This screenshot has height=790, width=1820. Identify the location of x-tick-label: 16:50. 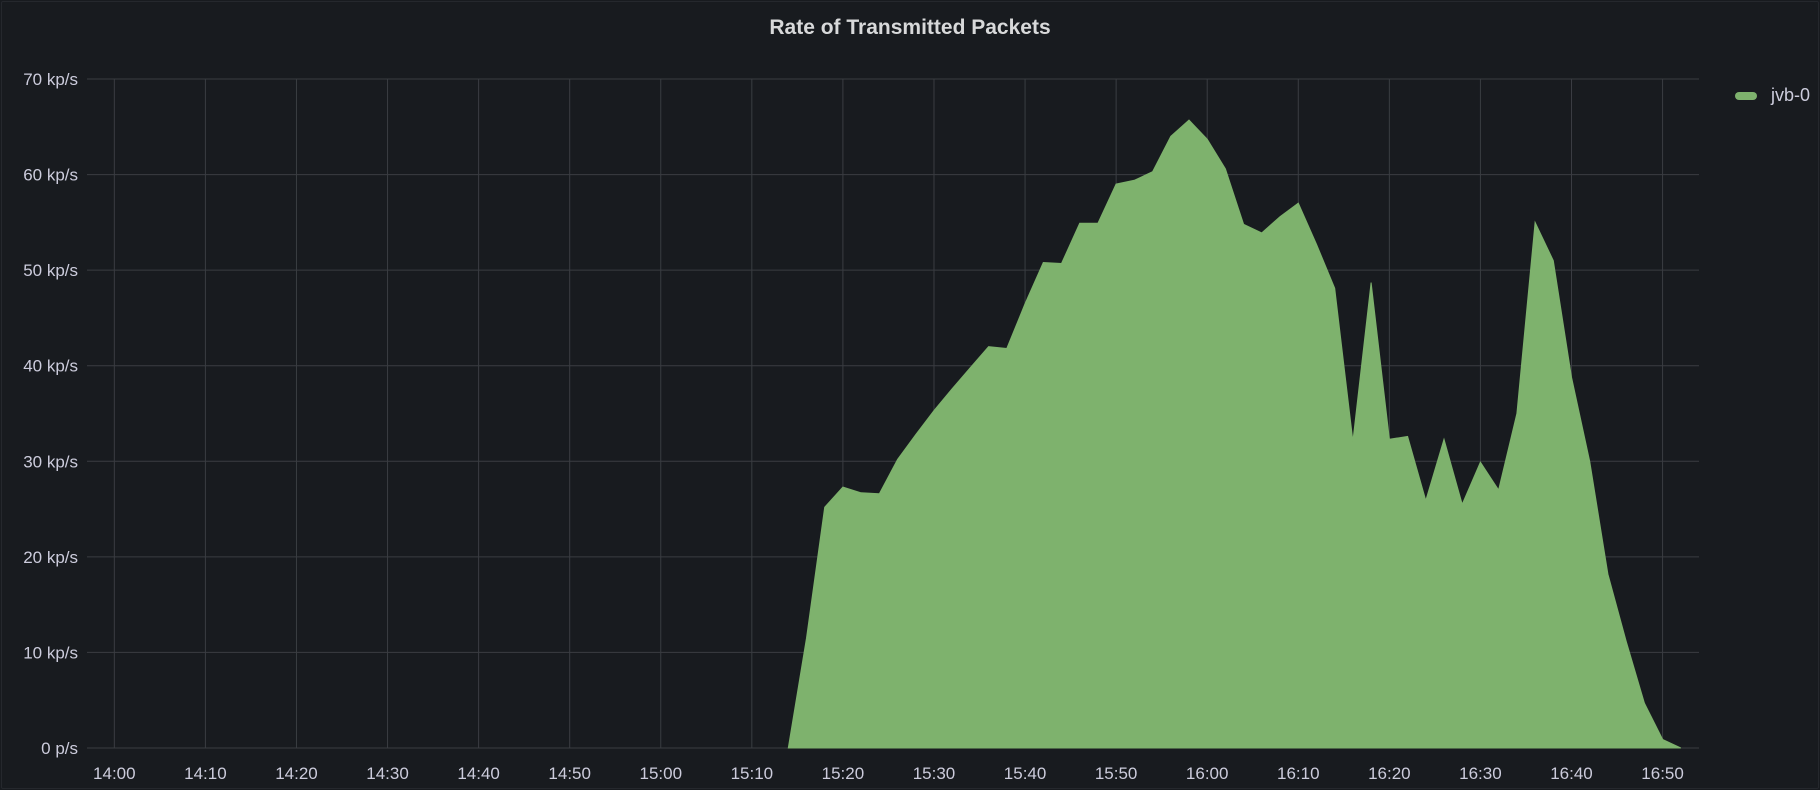
(1662, 773).